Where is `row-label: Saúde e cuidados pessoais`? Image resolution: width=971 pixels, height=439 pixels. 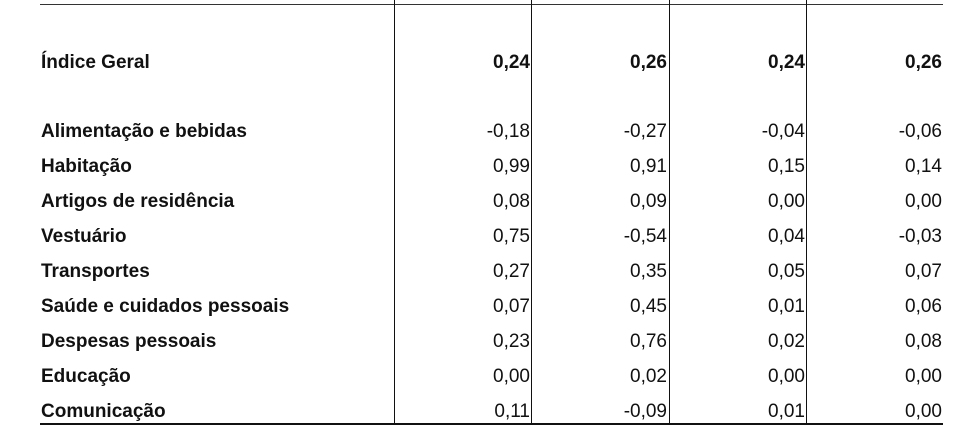
row-label: Saúde e cuidados pessoais is located at coordinates (165, 306).